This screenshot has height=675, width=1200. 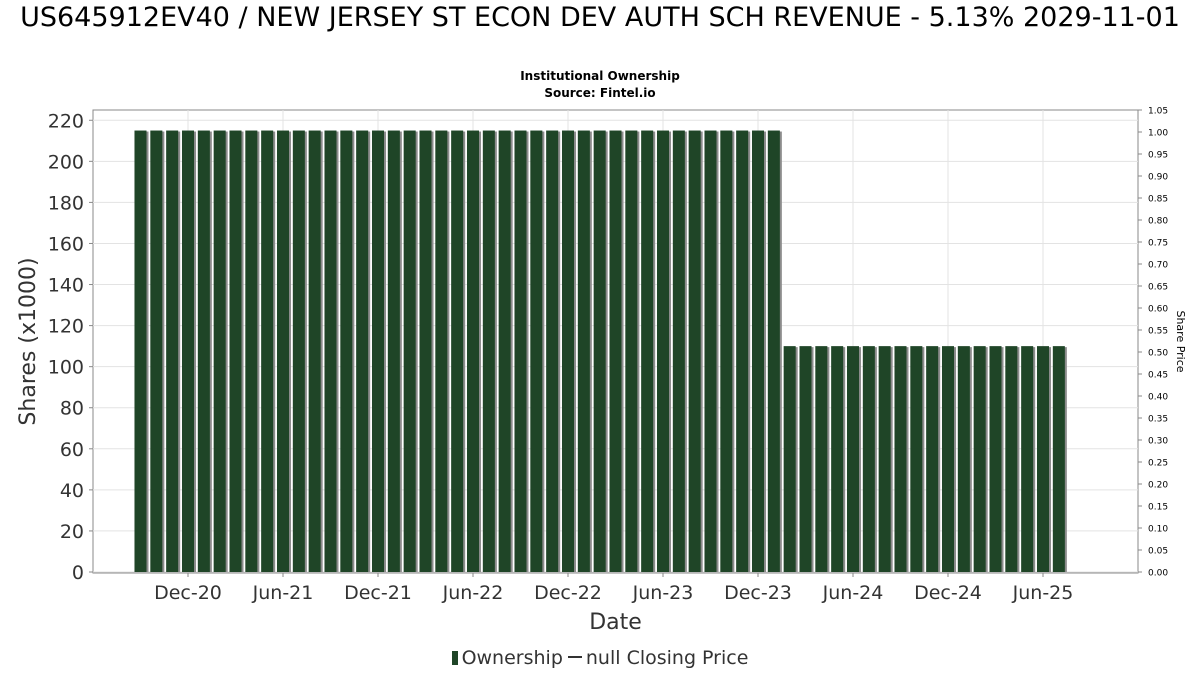 What do you see at coordinates (1158, 156) in the screenshot?
I see `y2-tick-label: 0.95` at bounding box center [1158, 156].